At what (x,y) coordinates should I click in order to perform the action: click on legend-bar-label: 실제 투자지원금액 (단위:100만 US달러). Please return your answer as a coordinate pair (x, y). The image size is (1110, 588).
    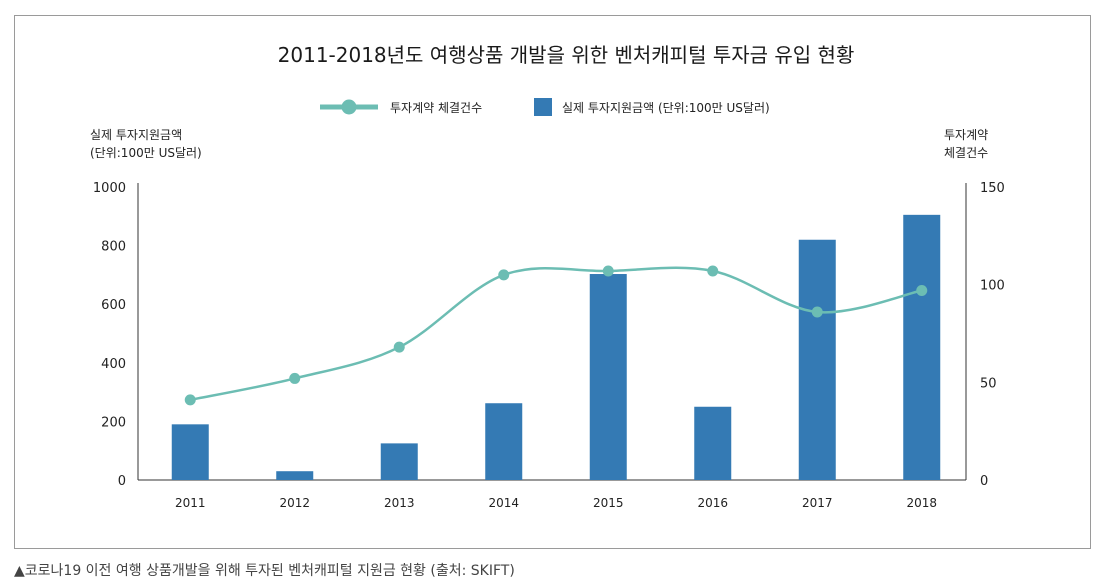
    Looking at the image, I should click on (666, 108).